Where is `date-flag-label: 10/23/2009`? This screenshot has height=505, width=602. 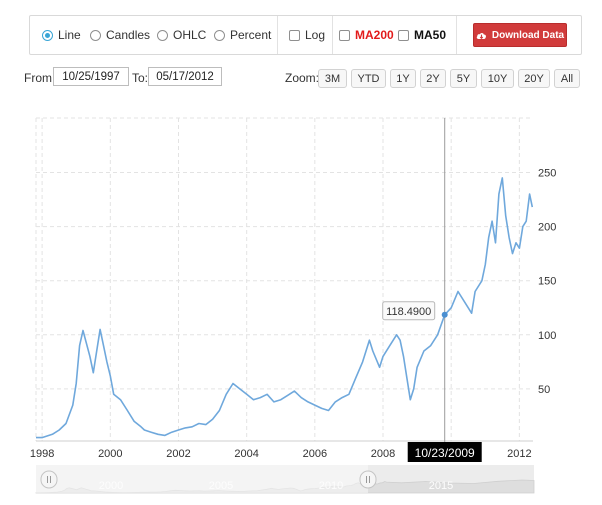
date-flag-label: 10/23/2009 is located at coordinates (445, 453).